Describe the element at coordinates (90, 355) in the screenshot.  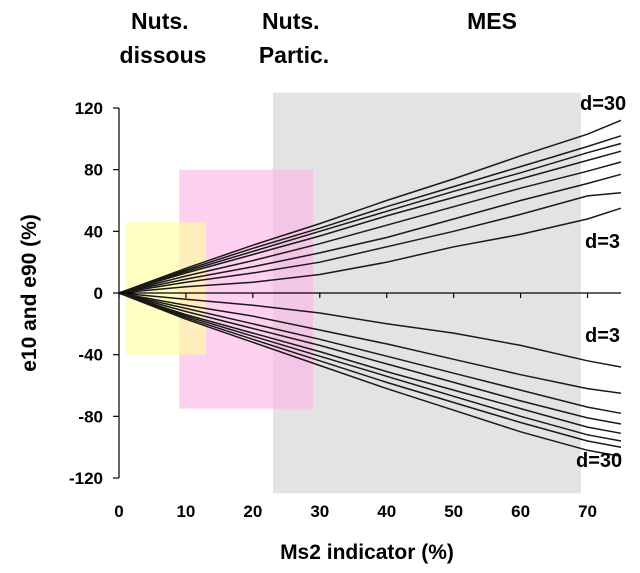
I see `y-tick-label: -40` at that location.